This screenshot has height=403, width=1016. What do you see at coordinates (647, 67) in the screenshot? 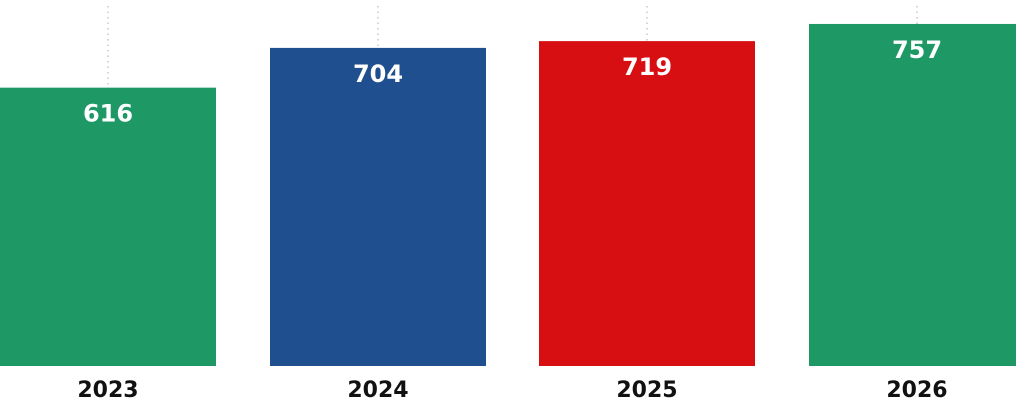
I see `bar-value-label-2025: 719` at bounding box center [647, 67].